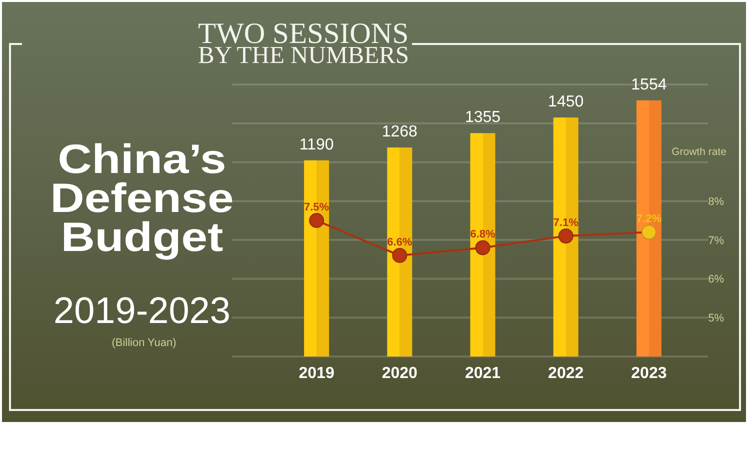  I want to click on y2-tick-label: 5%, so click(716, 318).